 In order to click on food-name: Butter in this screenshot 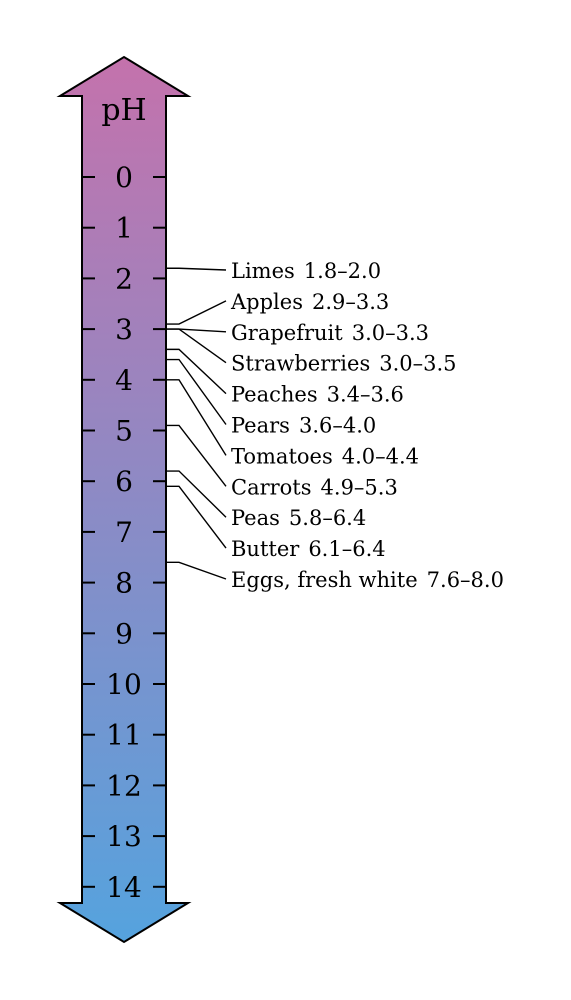, I will do `click(265, 549)`.